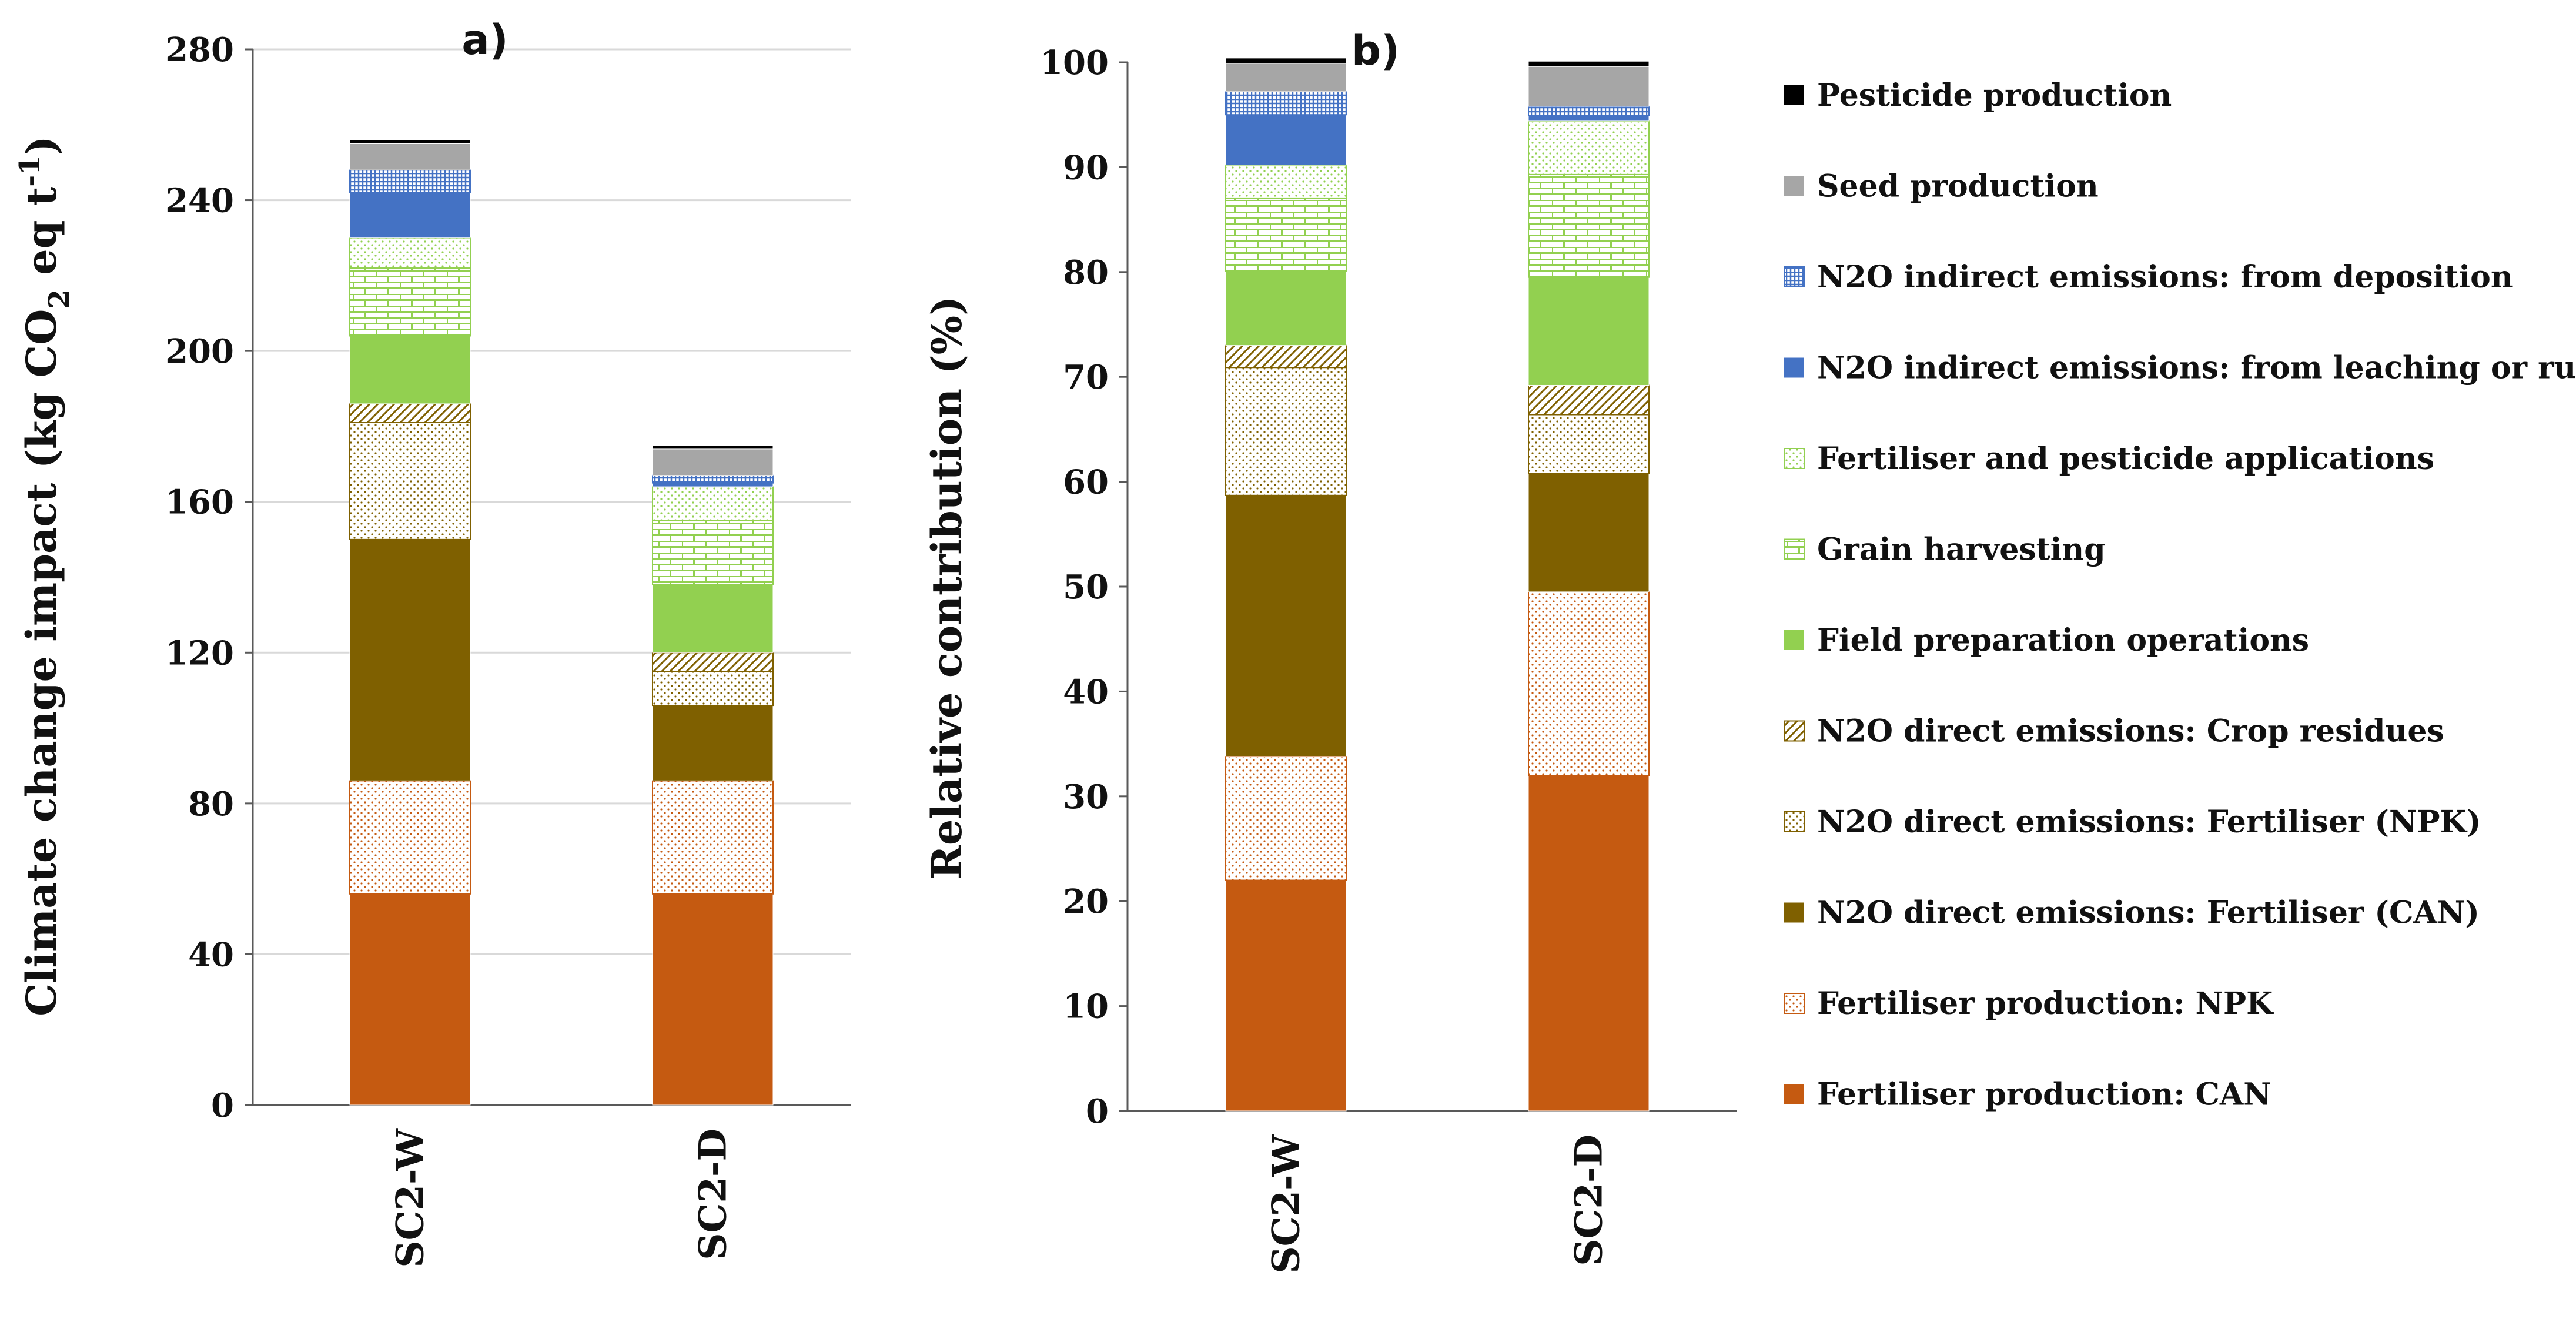 Image resolution: width=2576 pixels, height=1319 pixels. Describe the element at coordinates (713, 662) in the screenshot. I see `a-bar-sc2-d-crop` at that location.